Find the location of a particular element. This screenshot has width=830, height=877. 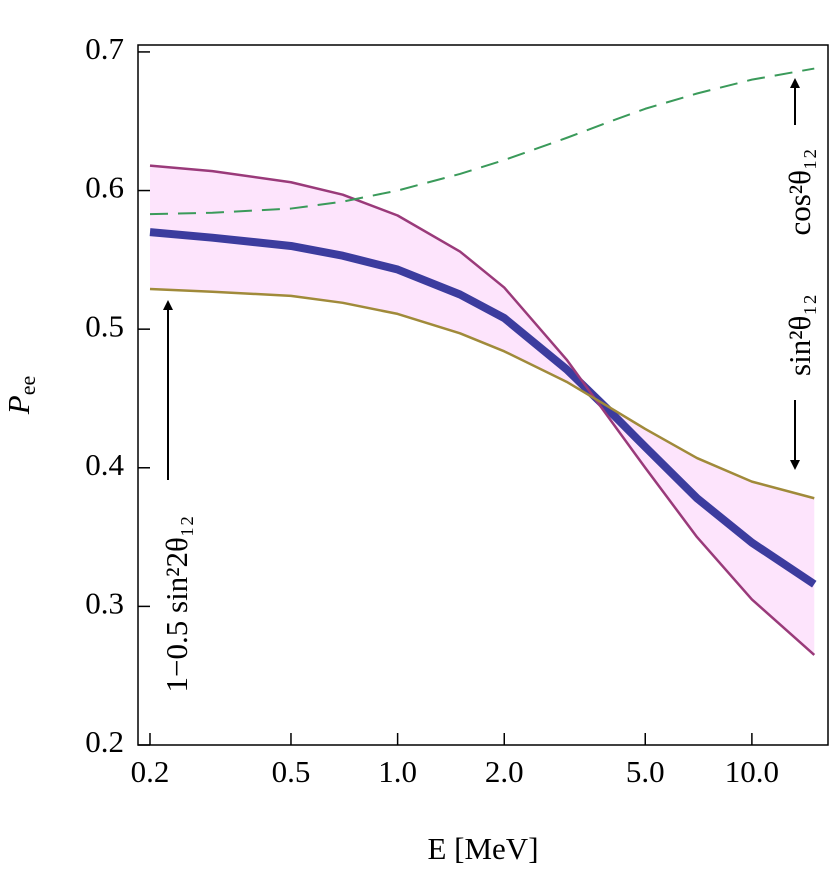

y-axis-title: Pee is located at coordinates (20, 395).